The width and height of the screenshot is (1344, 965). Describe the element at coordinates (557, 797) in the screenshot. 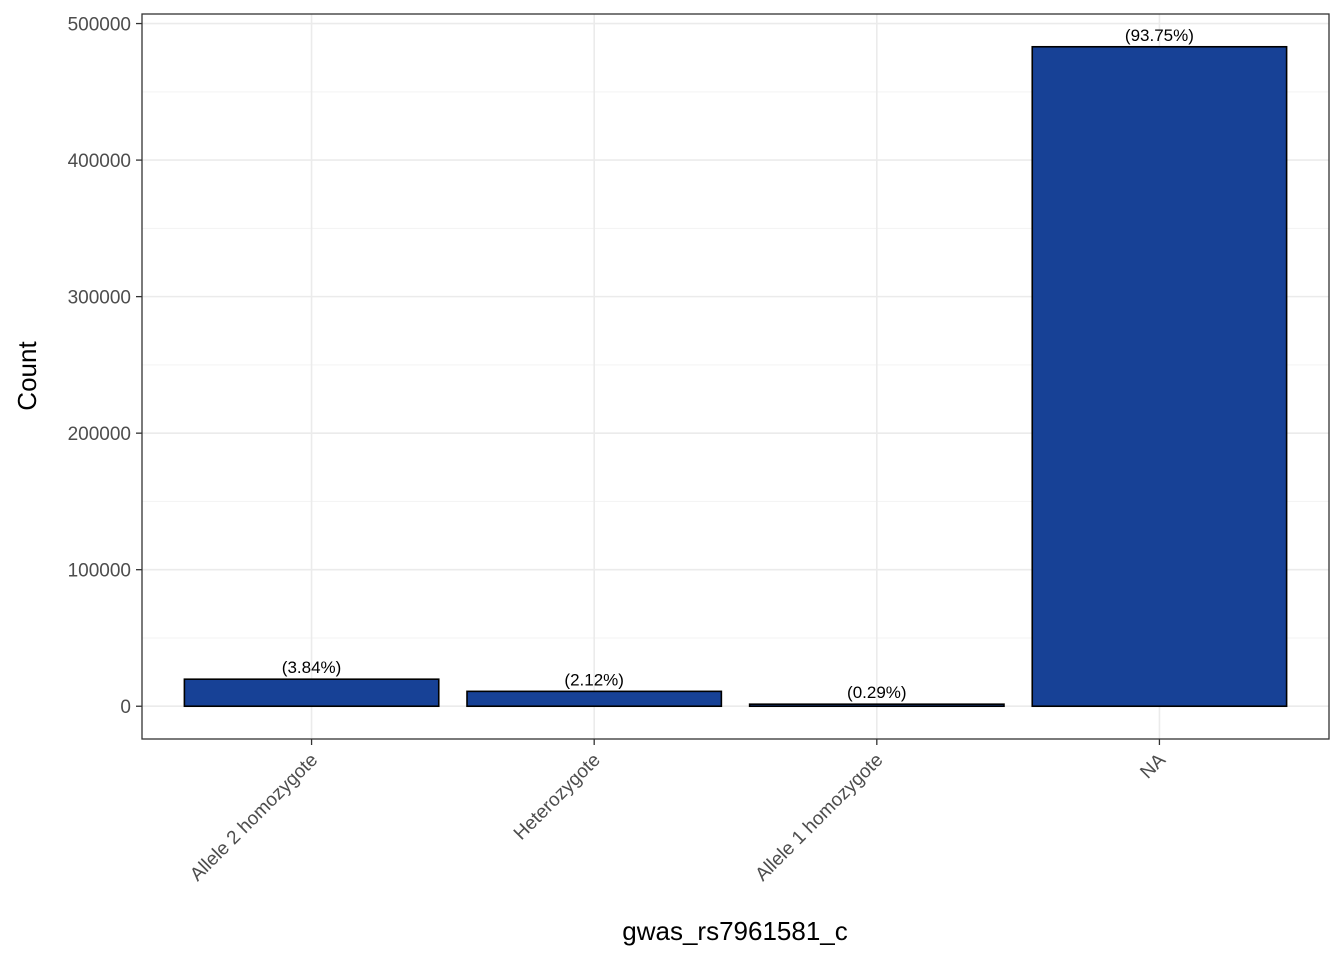

I see `x-tick-label: Heterozygote` at that location.